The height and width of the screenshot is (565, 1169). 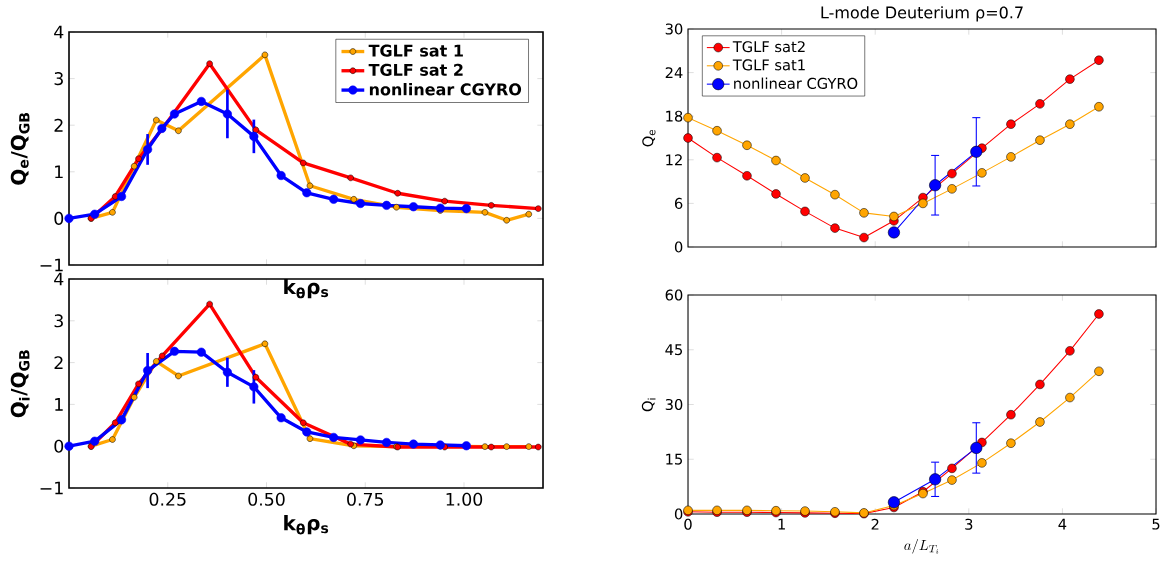 I want to click on y-tick-label: 18, so click(x=674, y=116).